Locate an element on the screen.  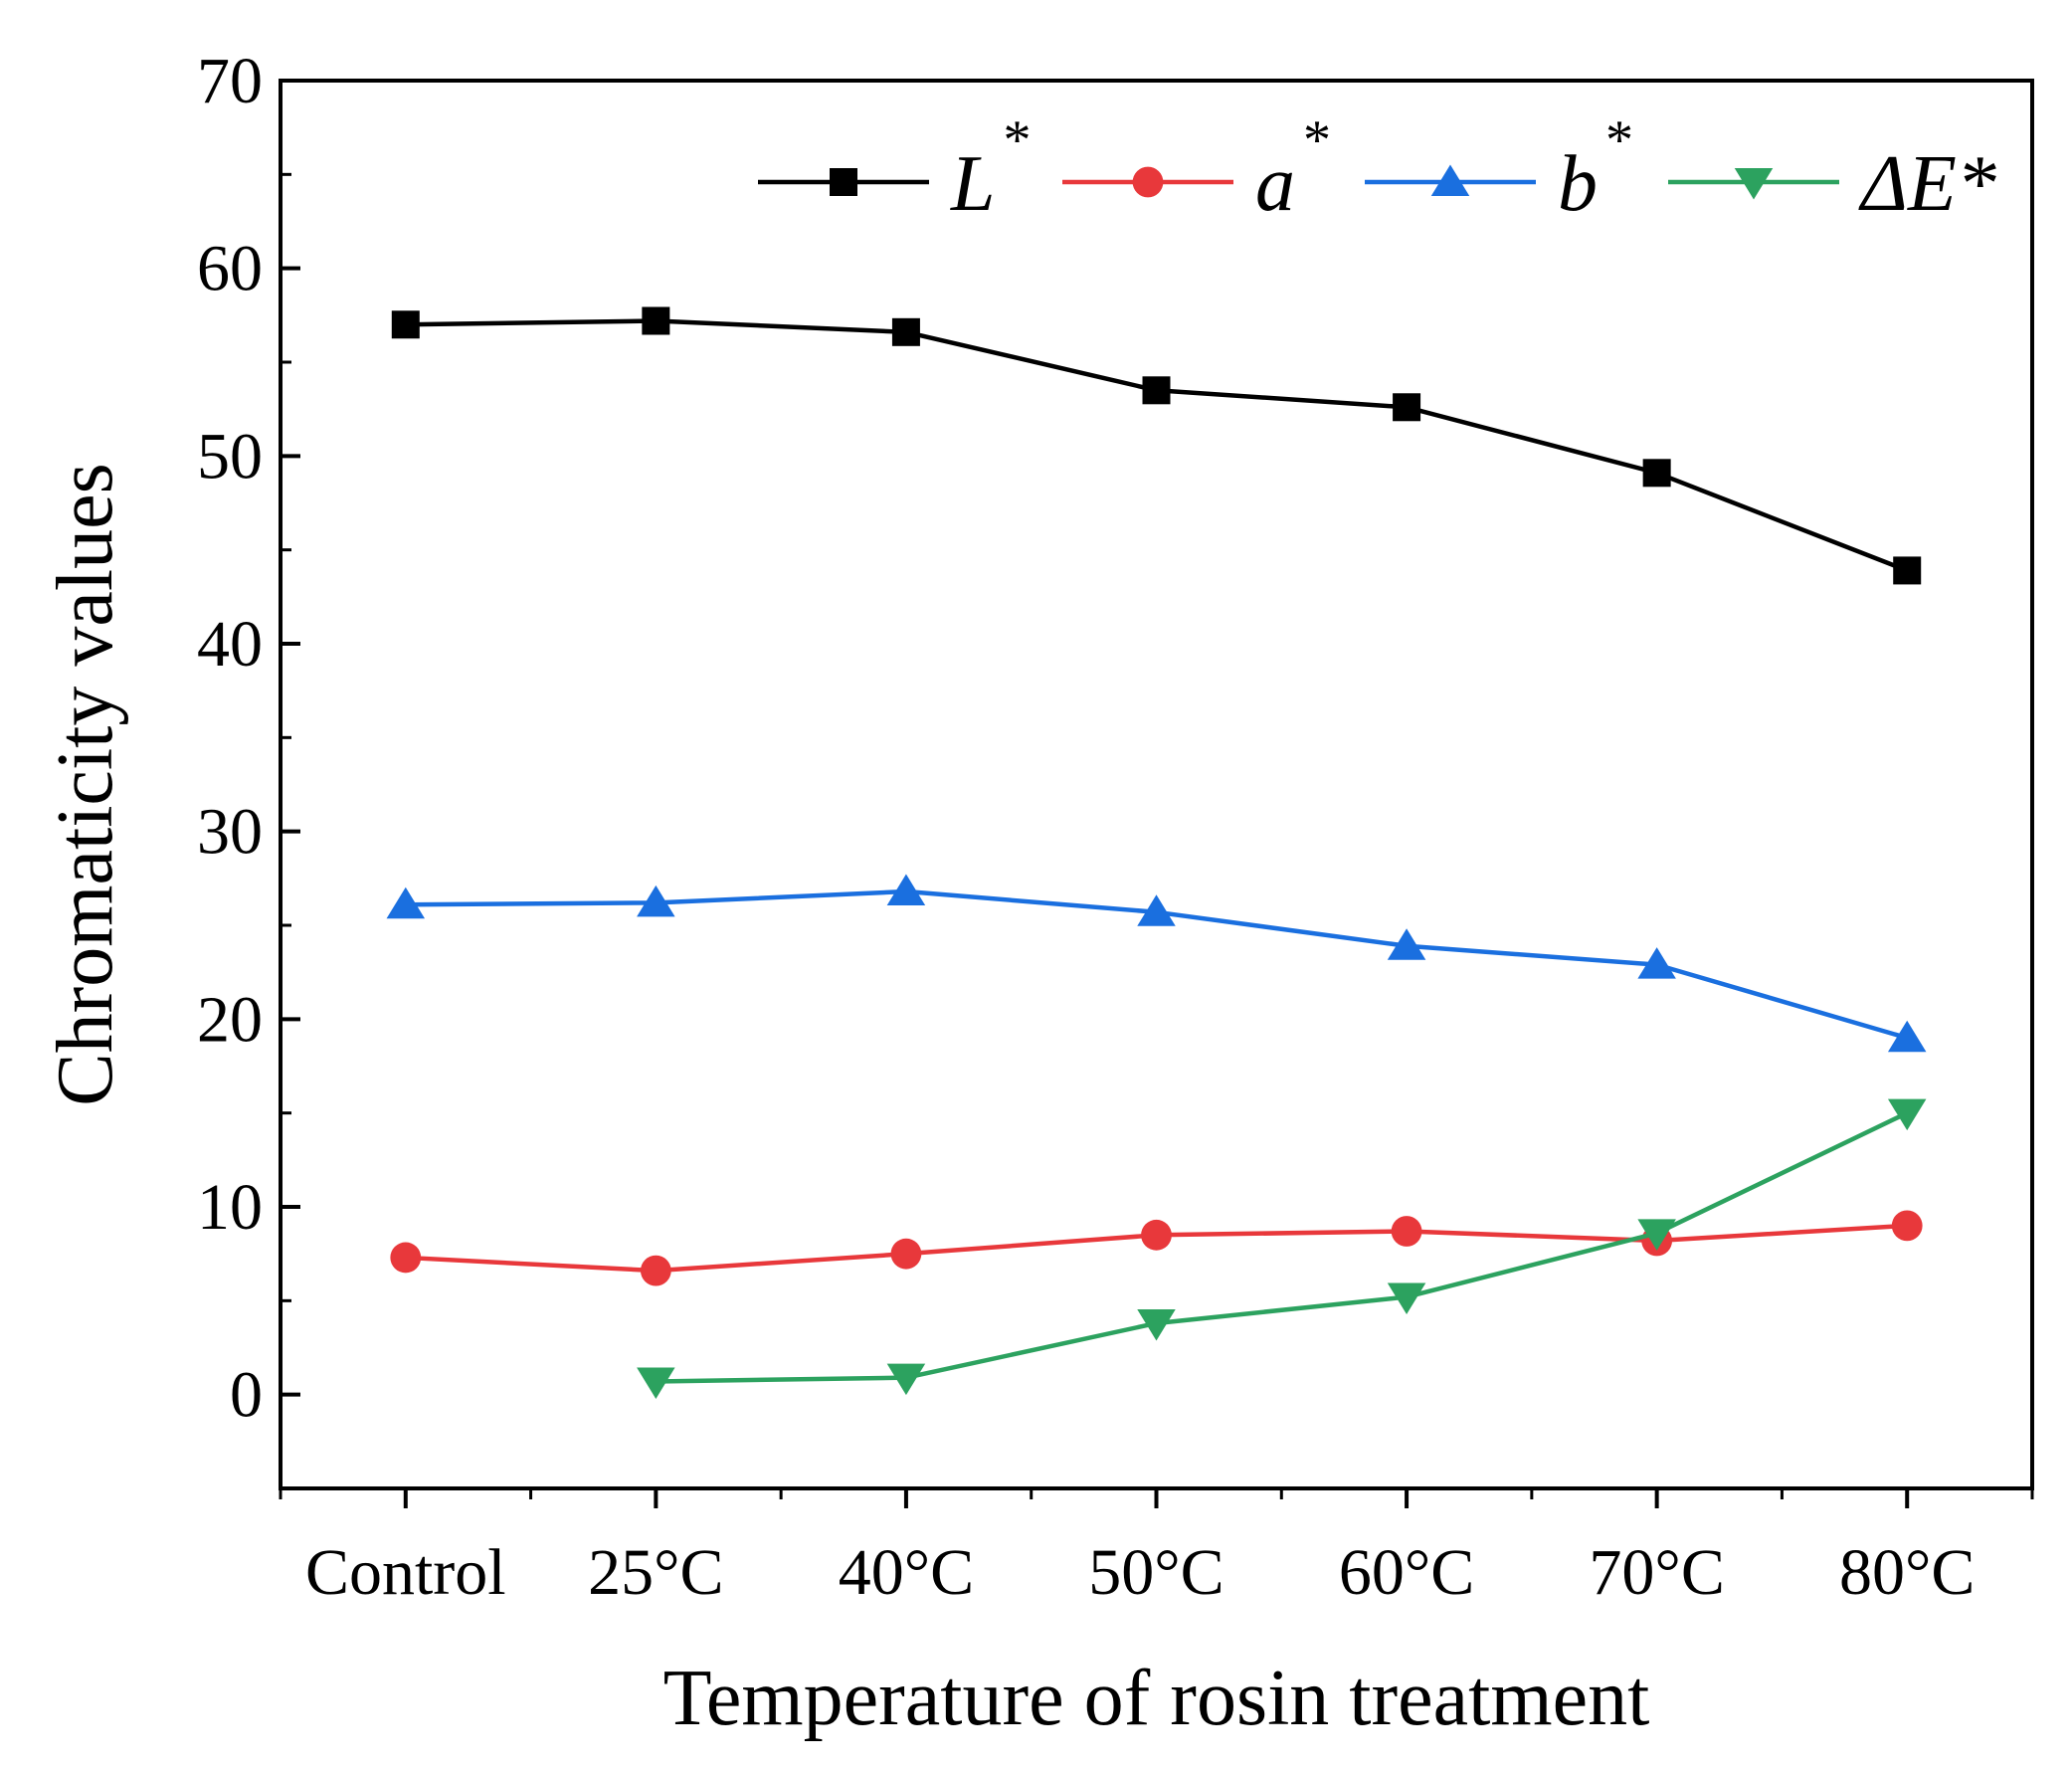
y-tick-label: 10 is located at coordinates (230, 1207).